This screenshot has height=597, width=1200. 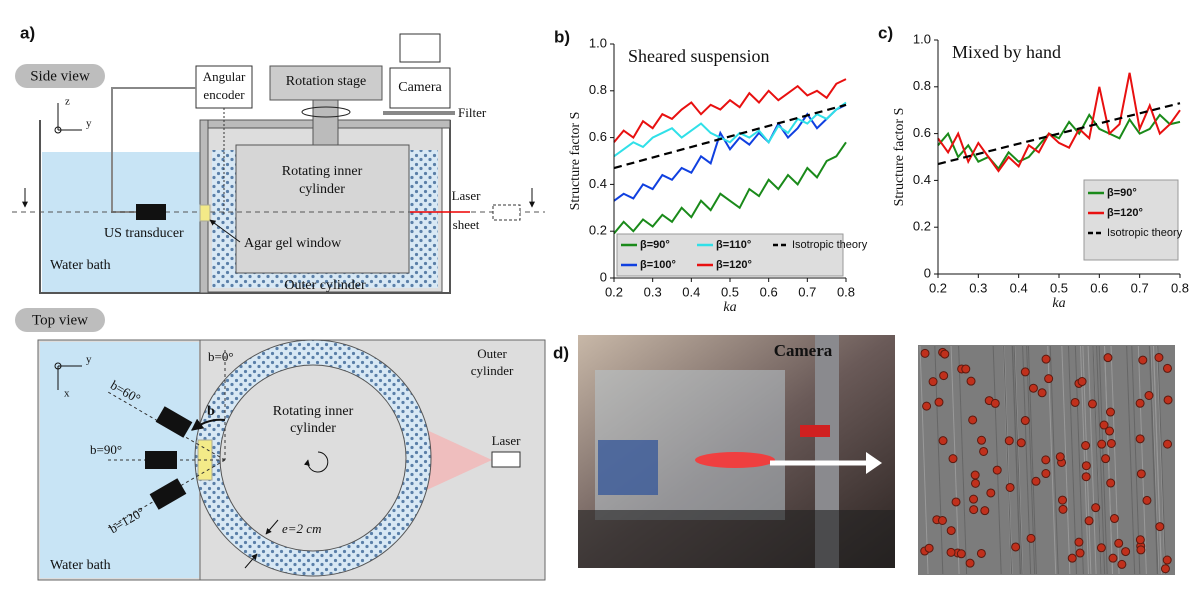 I want to click on cable, so click(x=153, y=150).